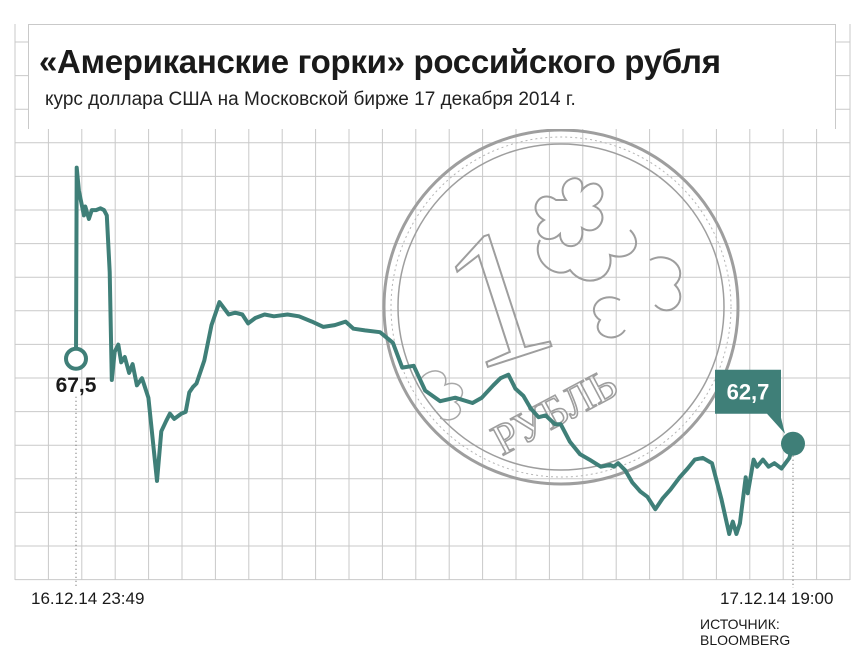 Image resolution: width=865 pixels, height=652 pixels. Describe the element at coordinates (441, 395) in the screenshot. I see `coin-leaf-left` at that location.